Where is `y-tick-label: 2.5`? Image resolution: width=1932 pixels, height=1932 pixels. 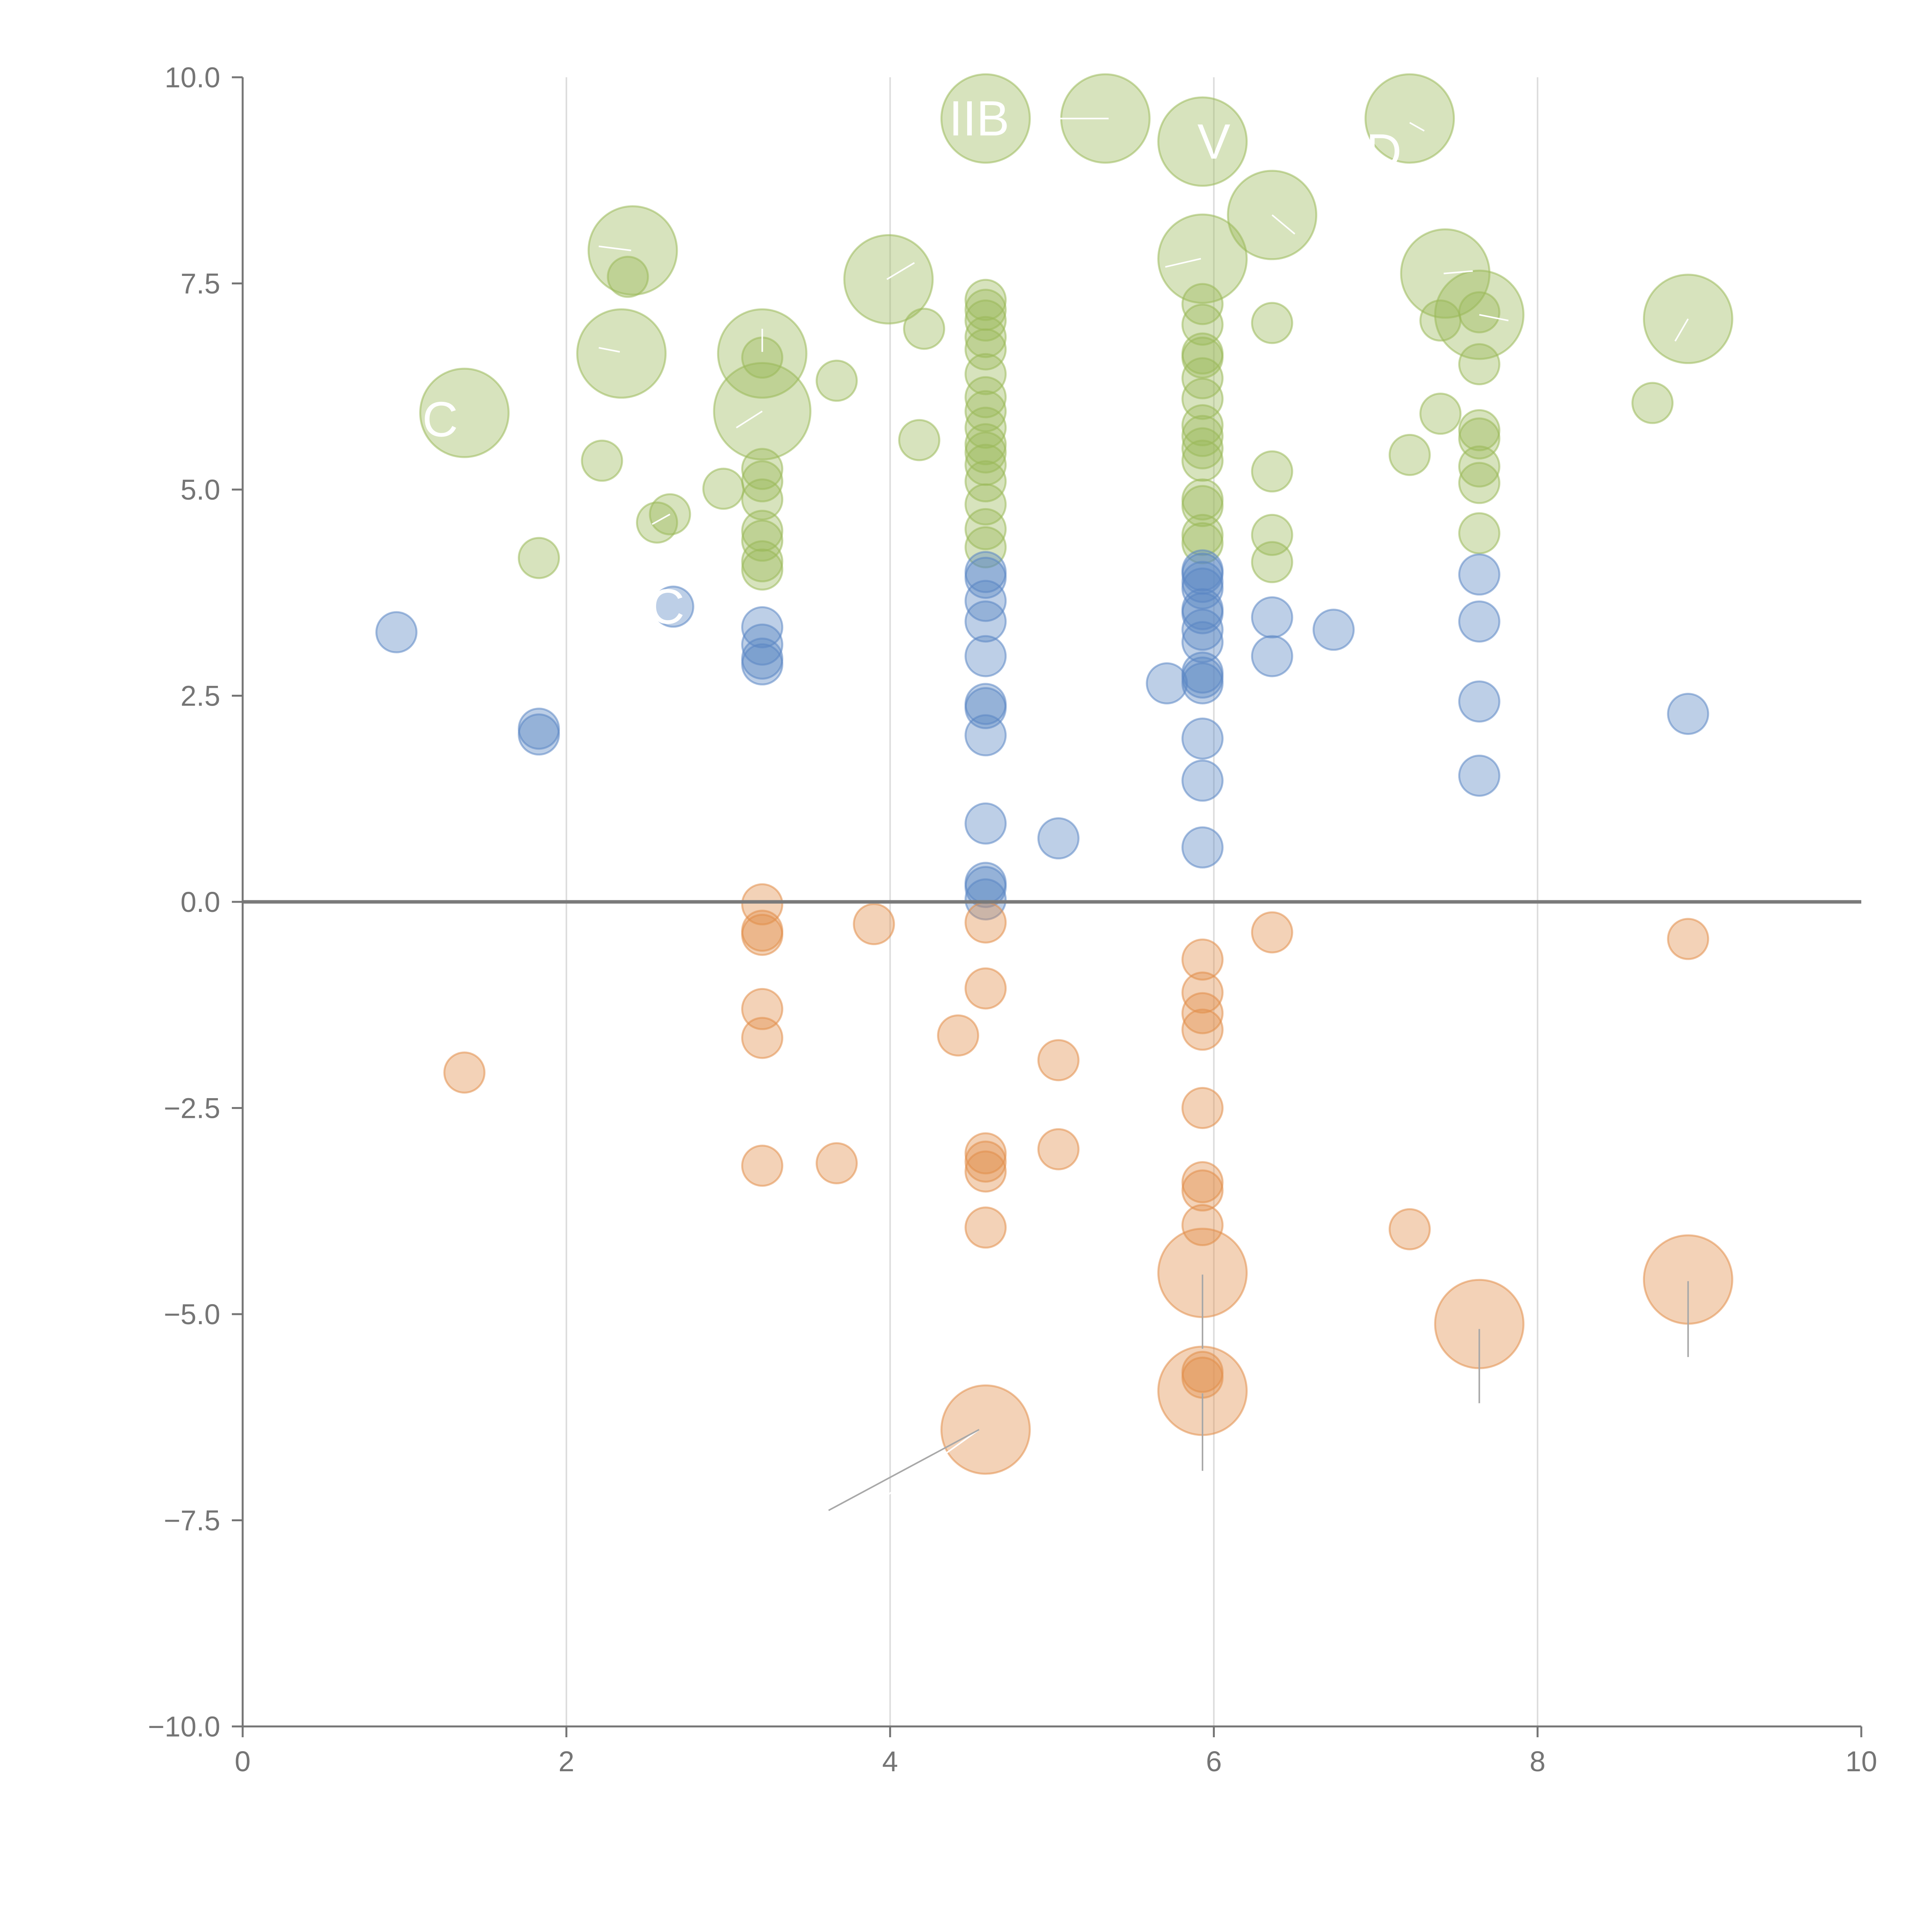
y-tick-label: 2.5 is located at coordinates (200, 696).